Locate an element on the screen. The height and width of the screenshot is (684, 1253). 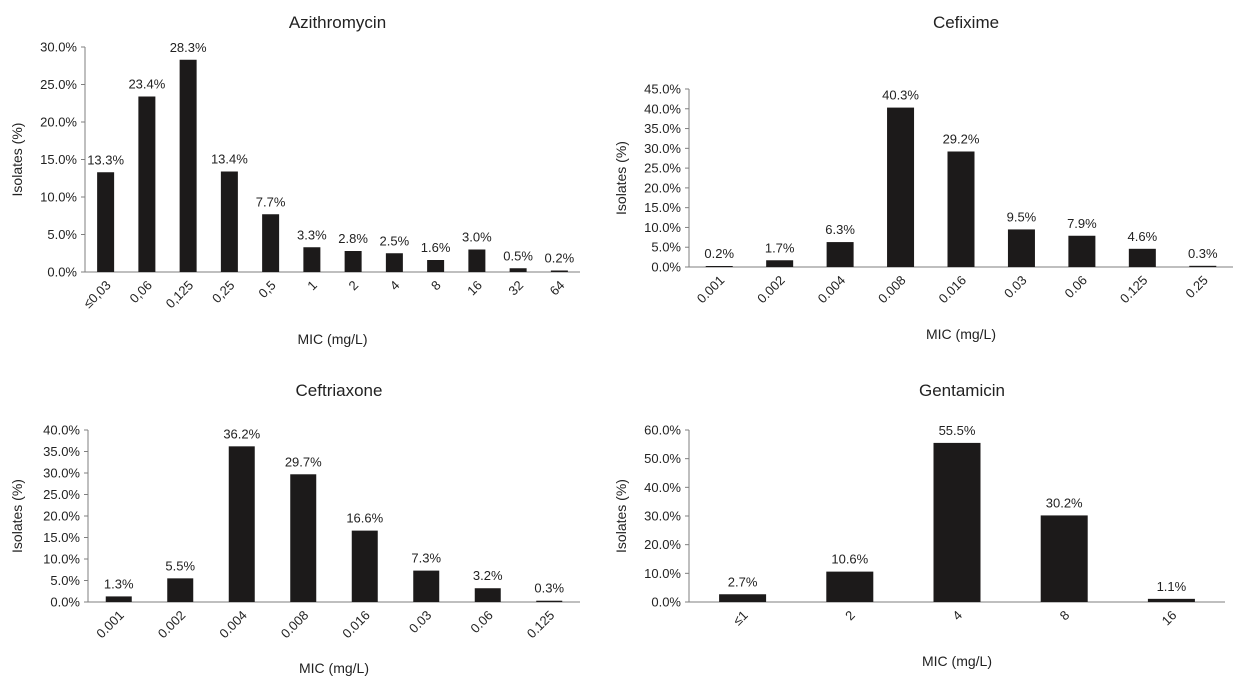
bar-value-label: 3.3% is located at coordinates (312, 234).